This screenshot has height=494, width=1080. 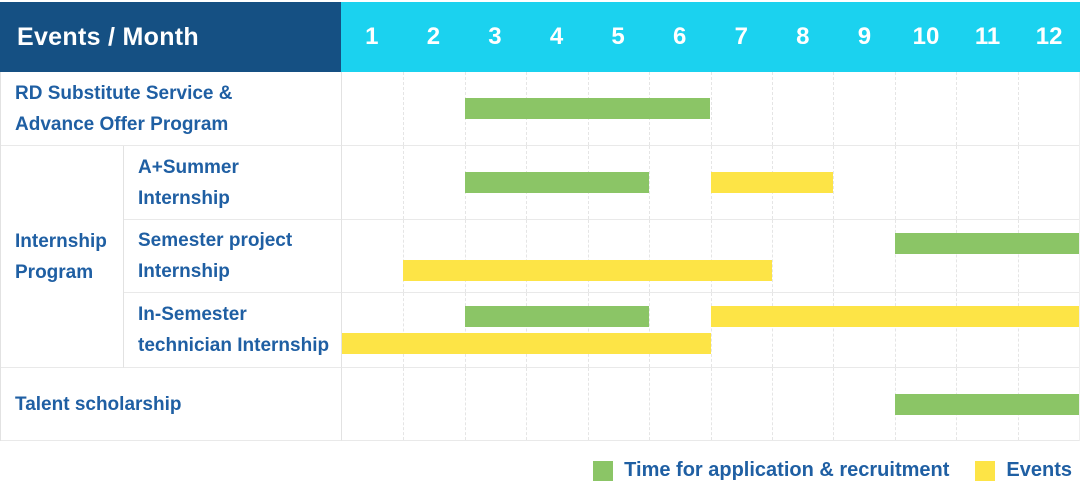 I want to click on table-header-row: Events / Month 1 2 3 4 5 6 7 8 9 10 11 12, so click(x=540, y=37).